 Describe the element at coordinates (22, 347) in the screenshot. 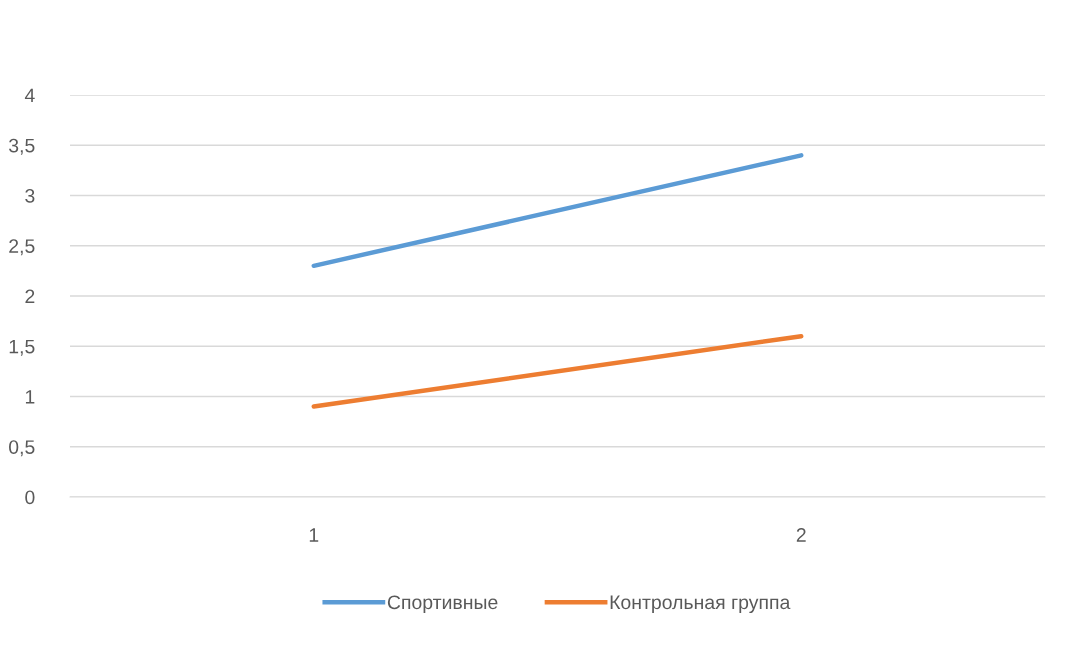

I see `y-tick-label: 1,5` at that location.